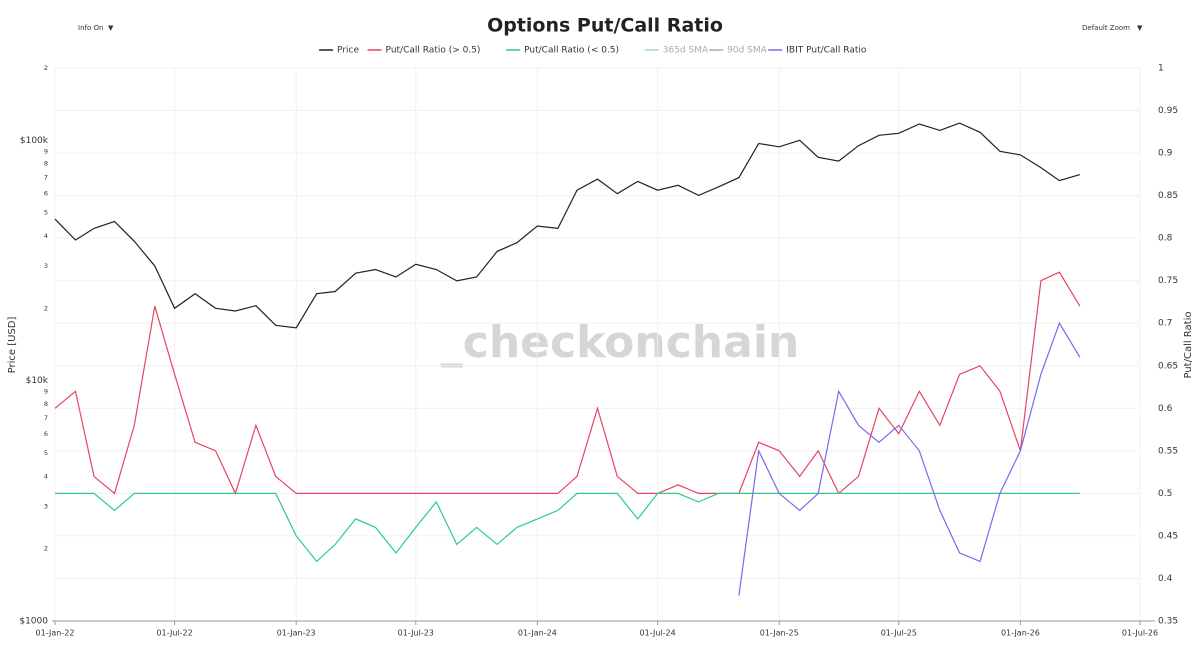 The image size is (1199, 661). I want to click on x-tick-label: 01-Jan-23, so click(296, 633).